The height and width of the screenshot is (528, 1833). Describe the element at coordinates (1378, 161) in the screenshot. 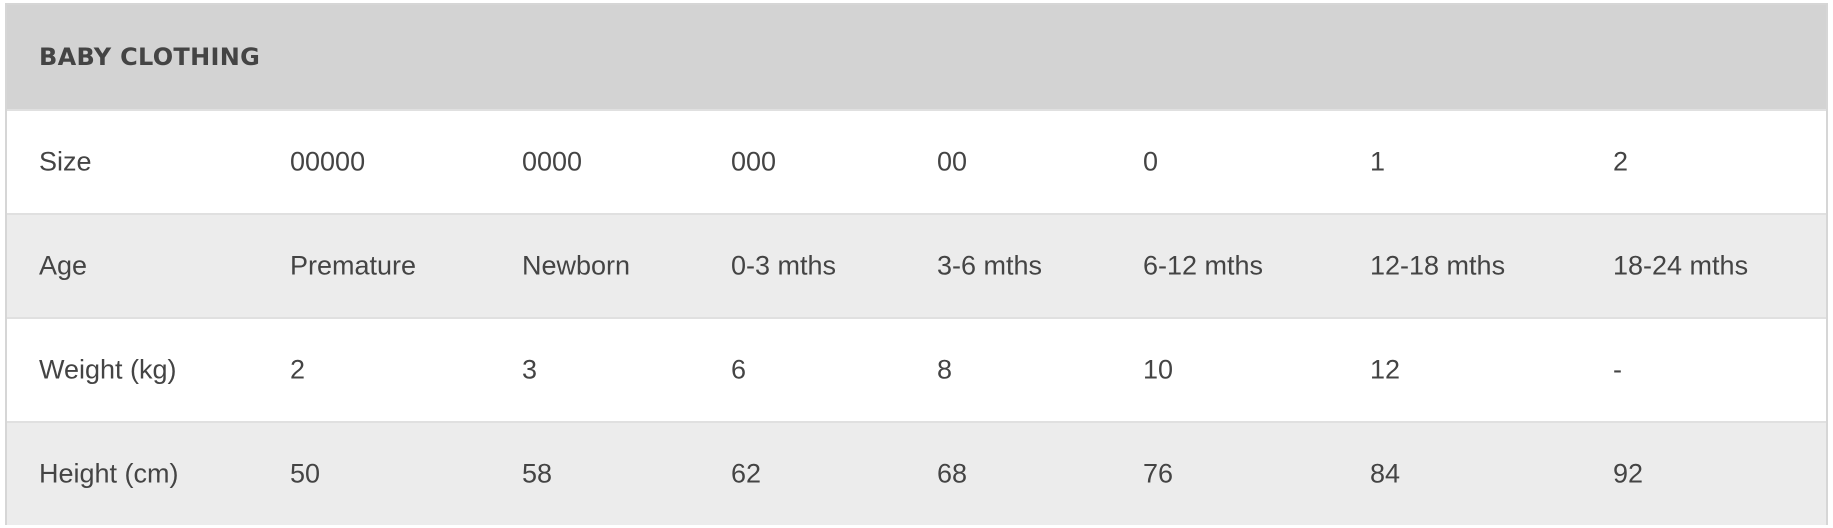

I see `table-cell: 1` at that location.